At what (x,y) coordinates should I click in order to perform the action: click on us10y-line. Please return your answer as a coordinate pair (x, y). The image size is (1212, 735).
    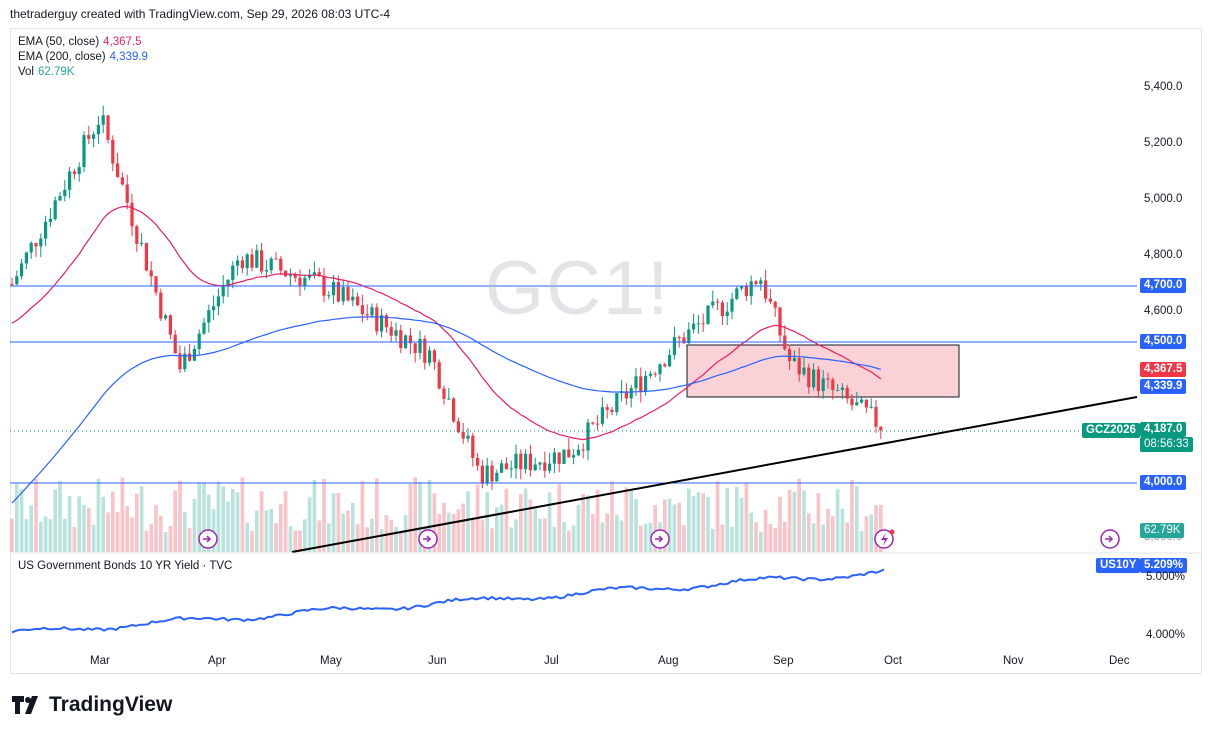
    Looking at the image, I should click on (448, 601).